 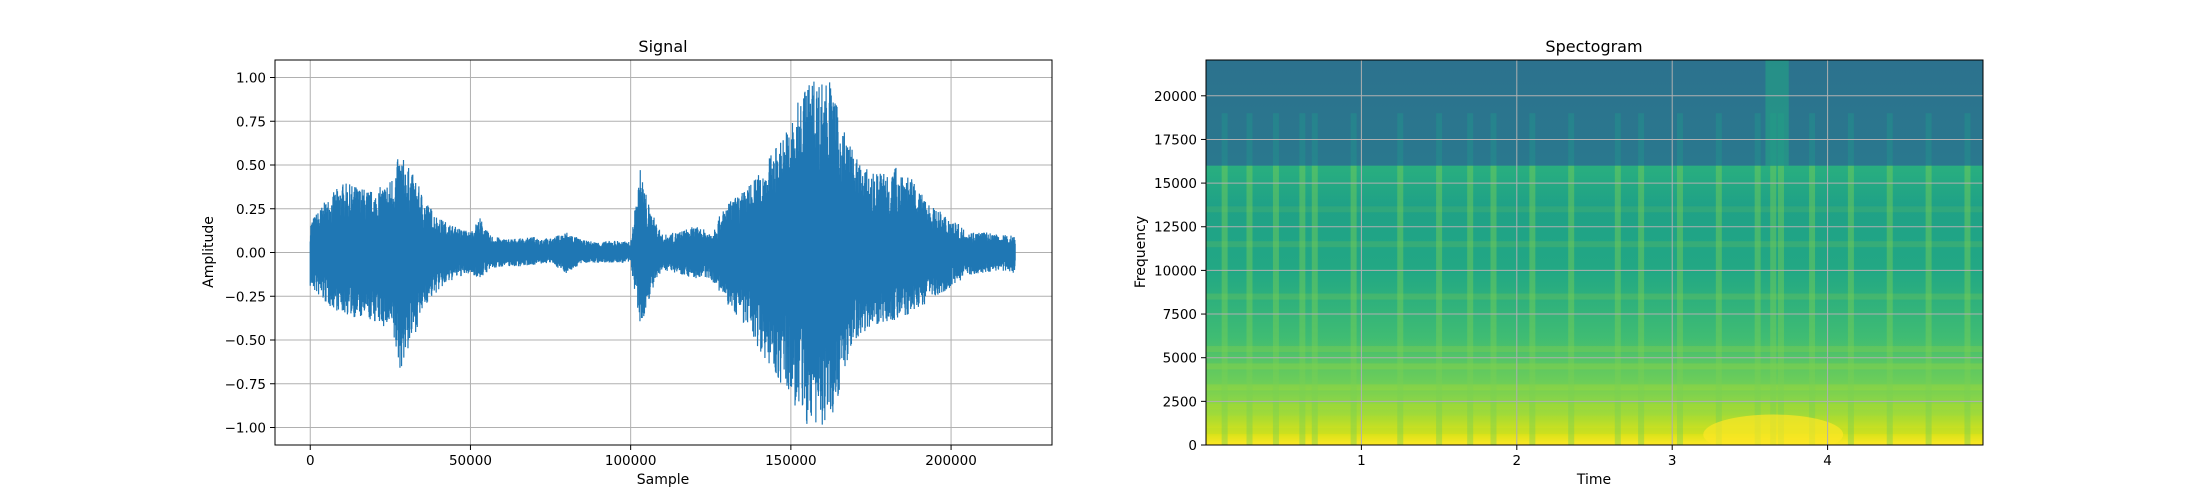 I want to click on signal-y-tick-label: −0.75, so click(x=245, y=385).